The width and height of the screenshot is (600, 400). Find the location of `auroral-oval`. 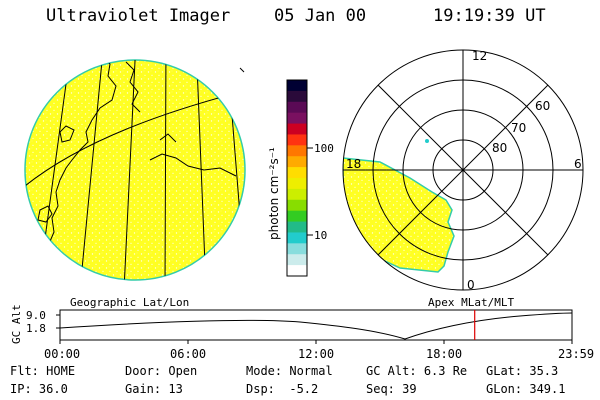

auroral-oval is located at coordinates (399, 215).